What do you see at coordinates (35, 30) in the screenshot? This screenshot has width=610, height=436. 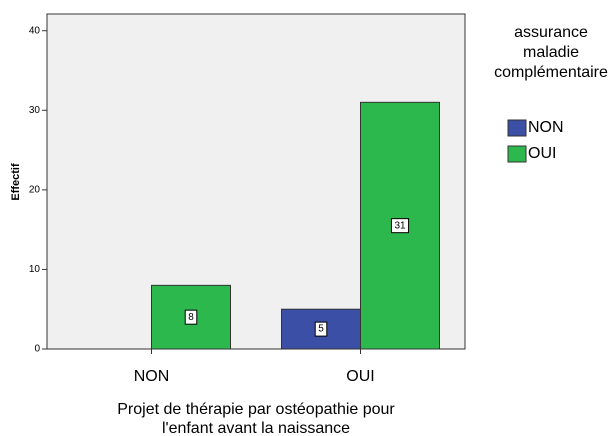 I see `y-tick-label: 40` at bounding box center [35, 30].